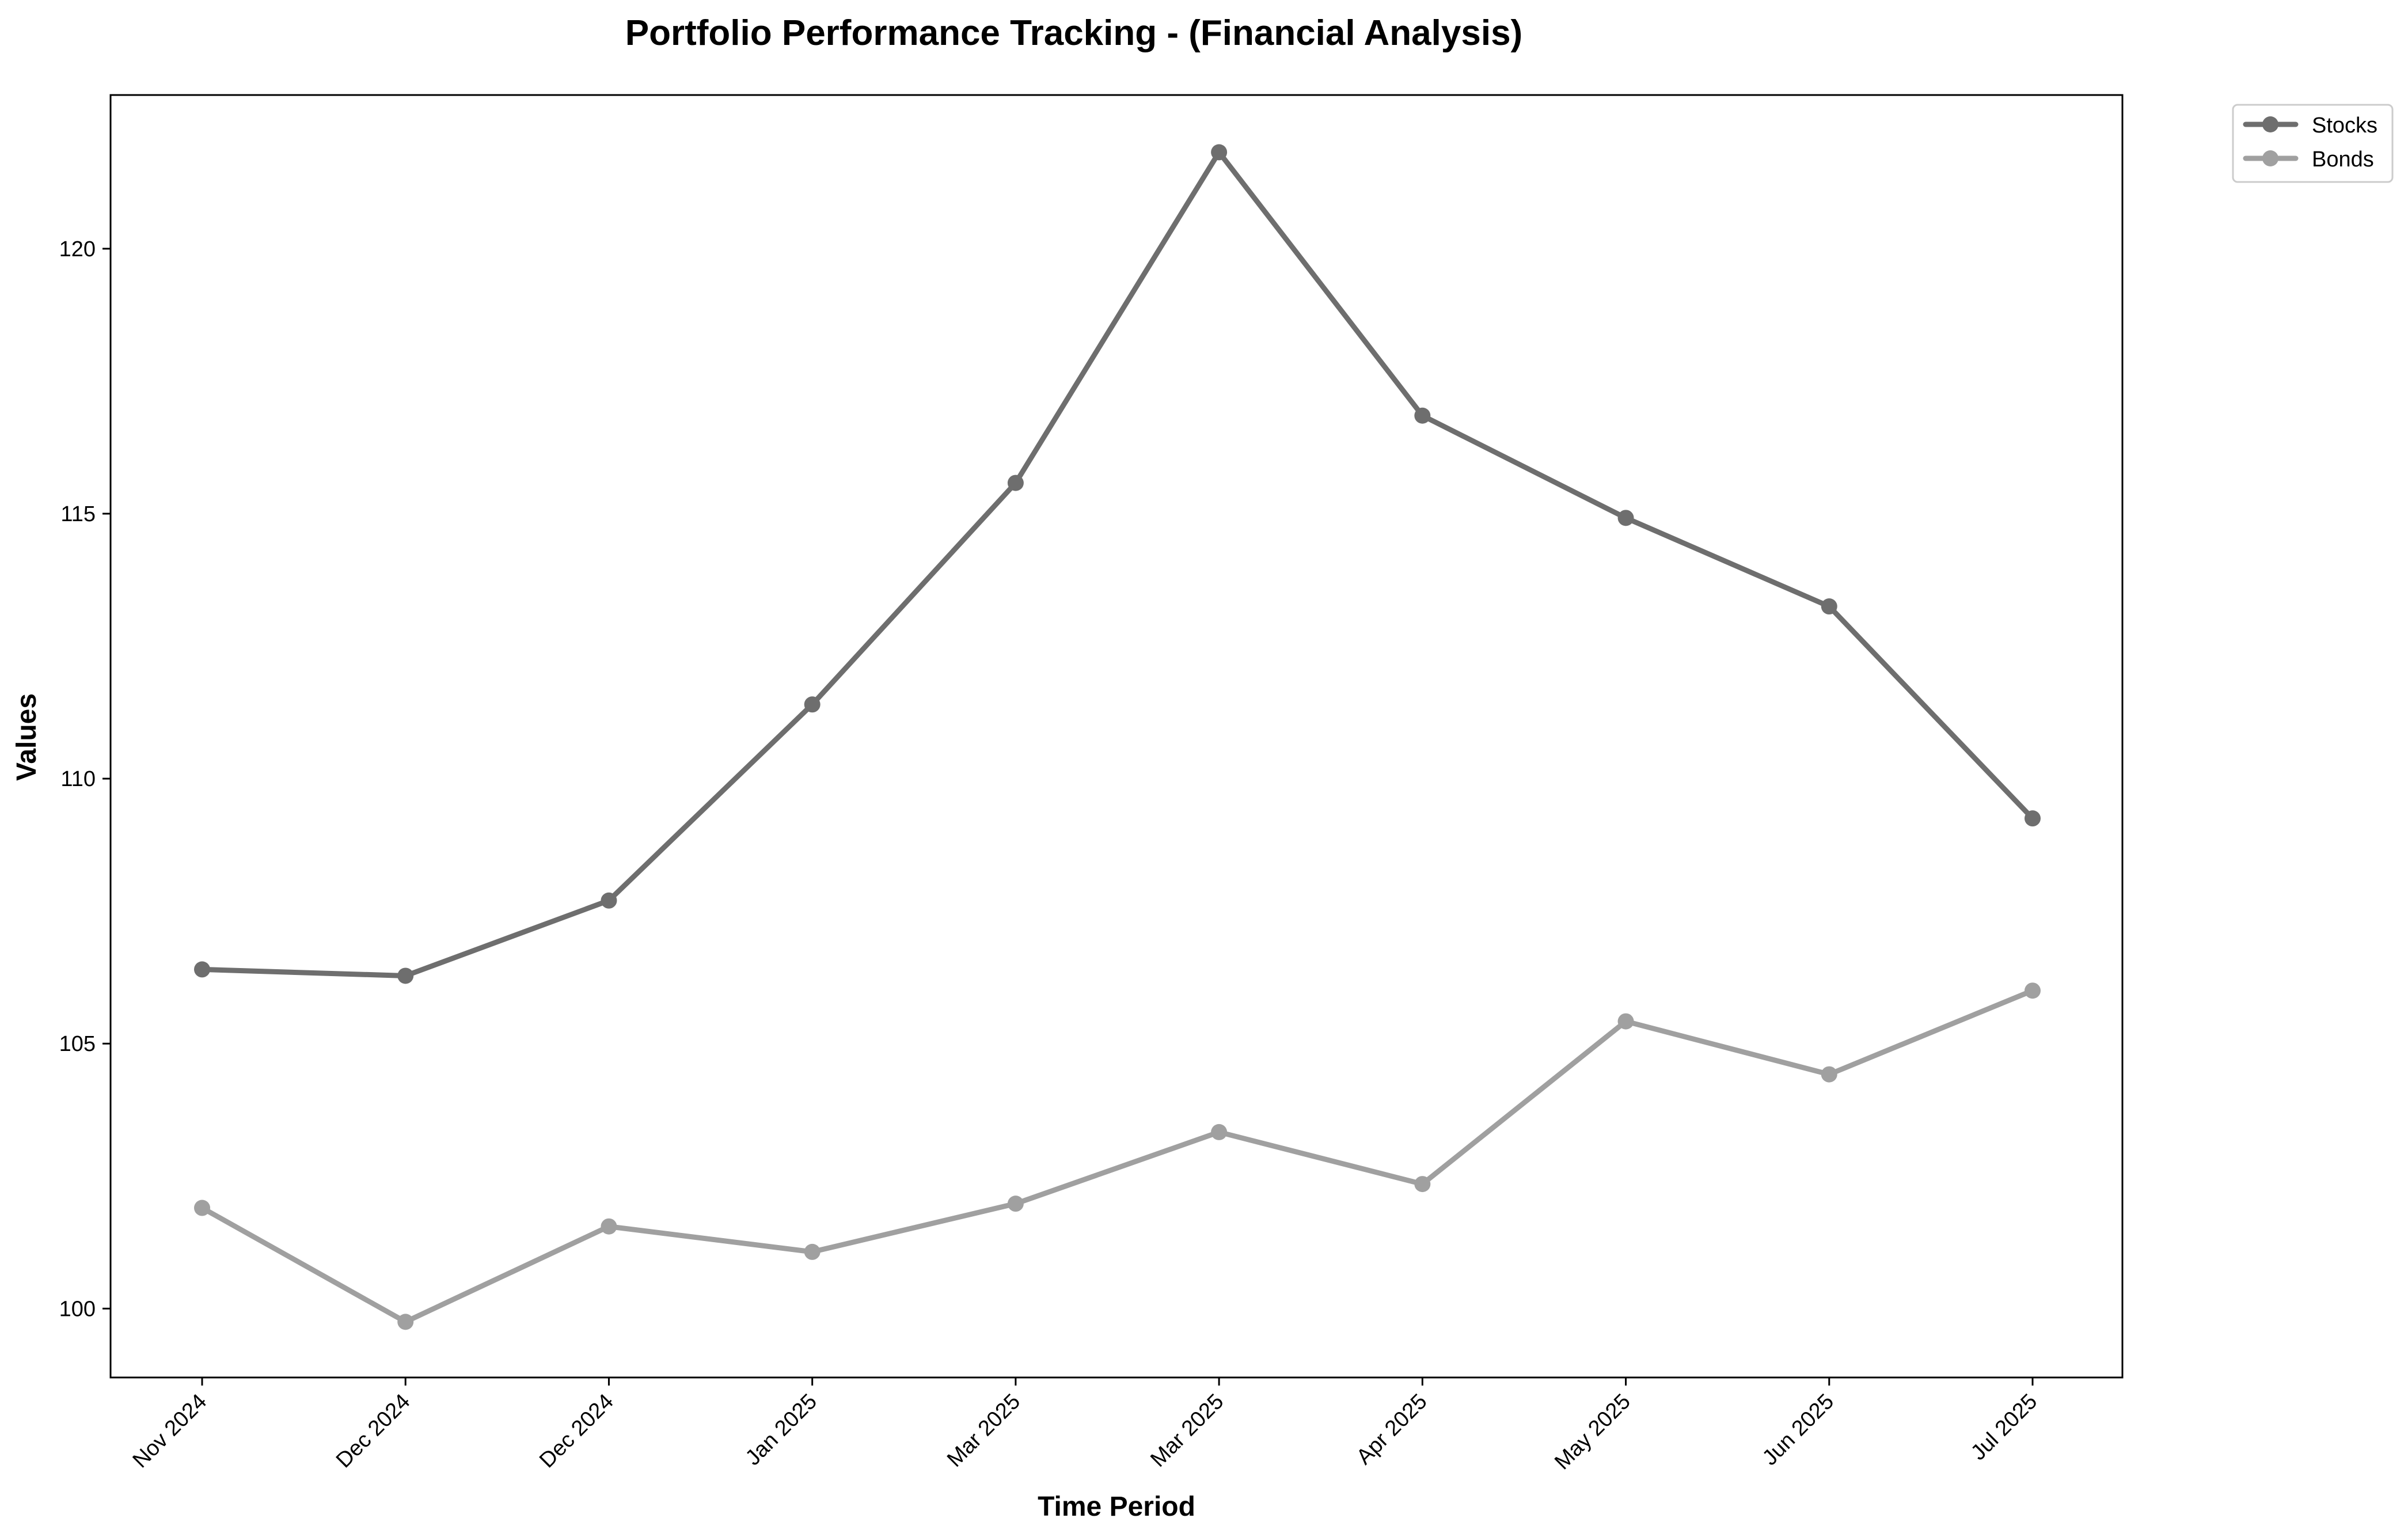 This screenshot has height=1537, width=2408. I want to click on x-tick-label: Jan 2025, so click(781, 1430).